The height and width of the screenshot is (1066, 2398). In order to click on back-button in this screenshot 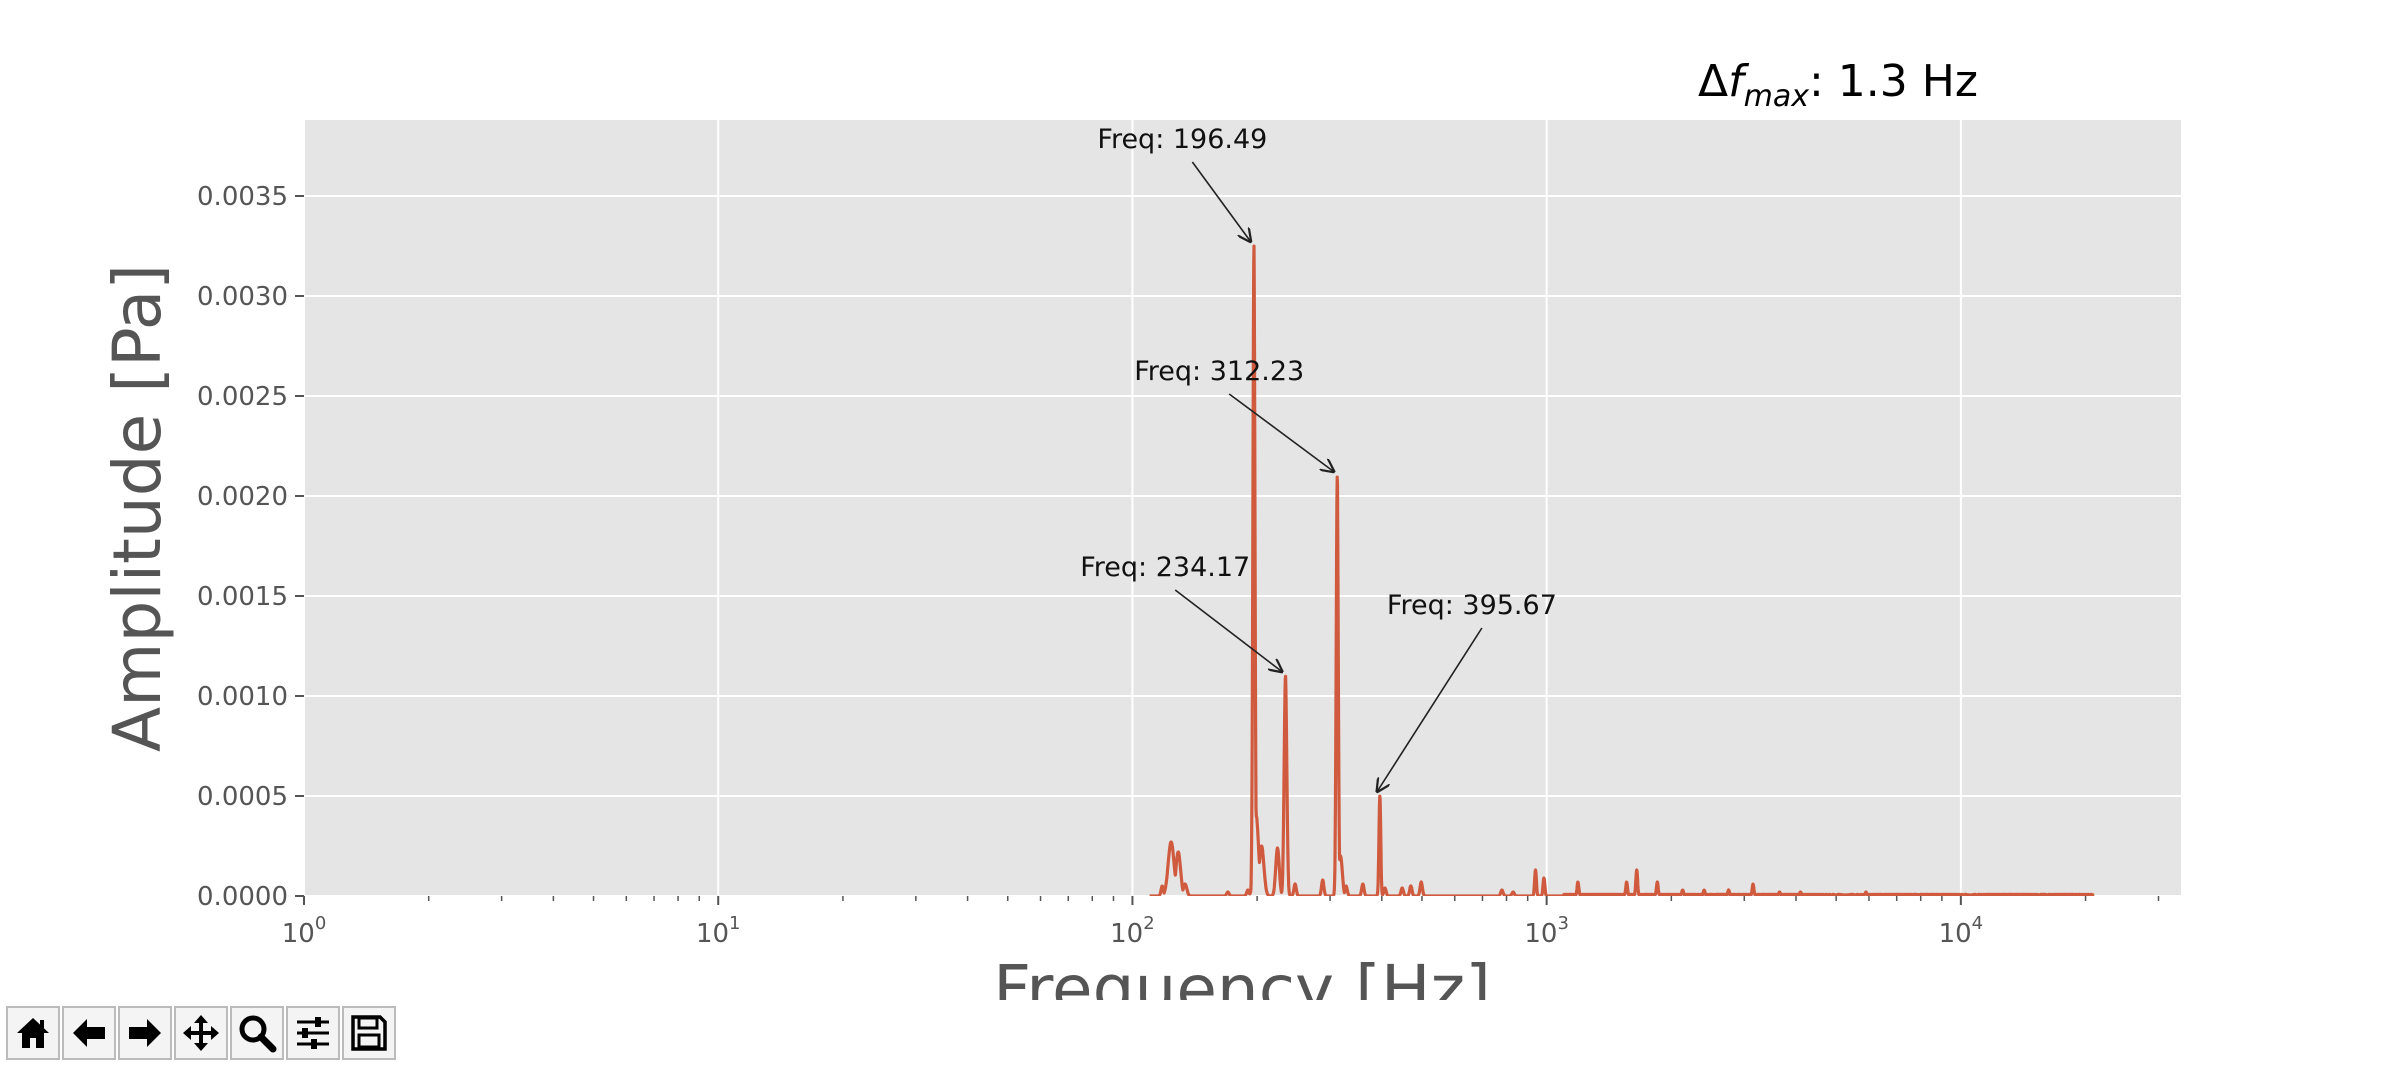, I will do `click(89, 1033)`.